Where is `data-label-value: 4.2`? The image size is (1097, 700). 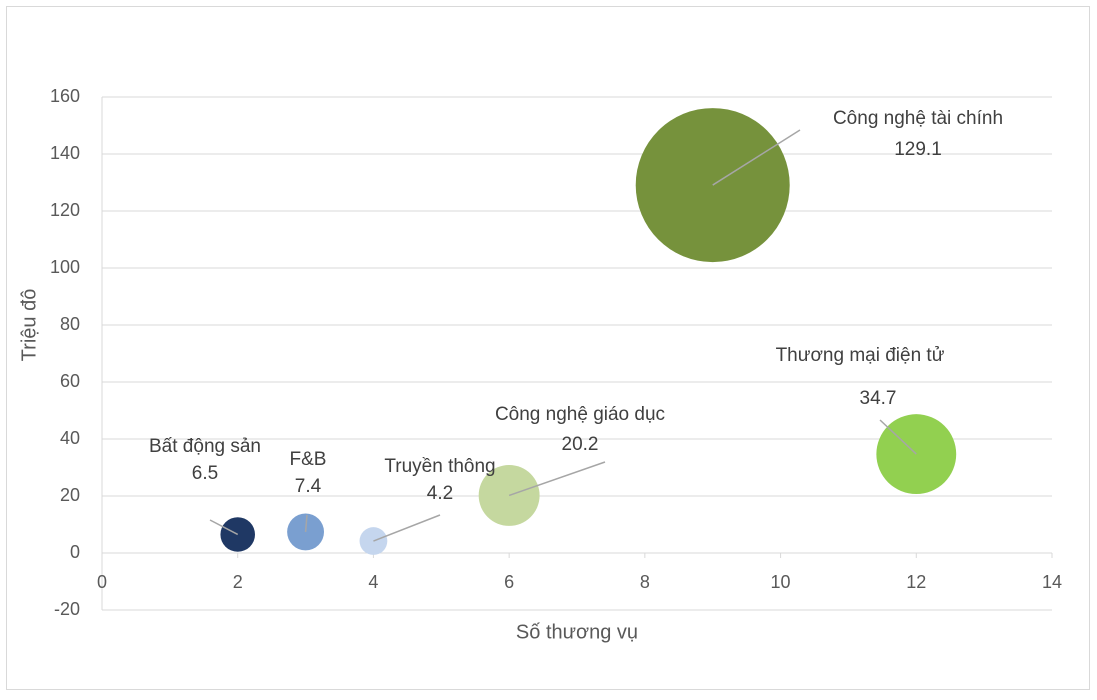
data-label-value: 4.2 is located at coordinates (440, 493).